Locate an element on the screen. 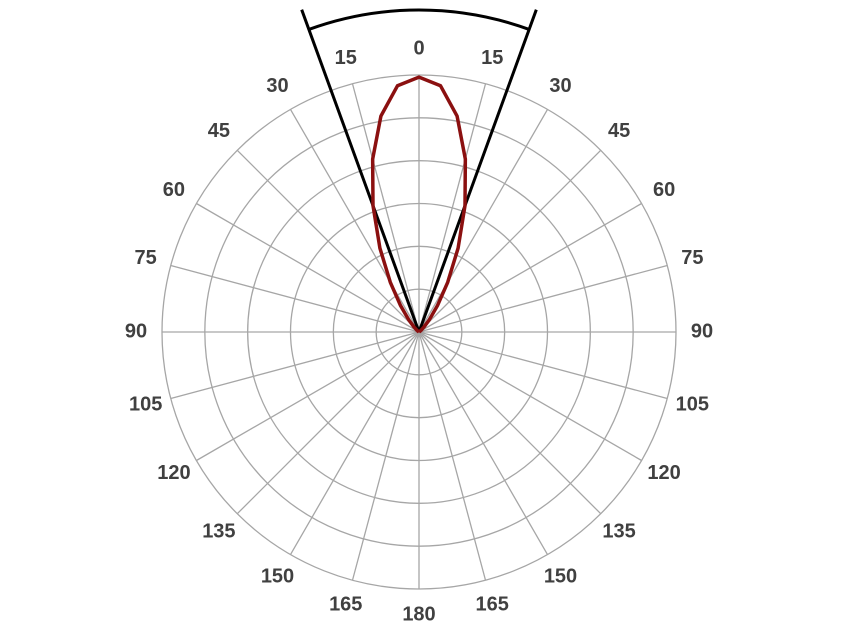 This screenshot has width=844, height=633. angle-label: 0 is located at coordinates (418, 48).